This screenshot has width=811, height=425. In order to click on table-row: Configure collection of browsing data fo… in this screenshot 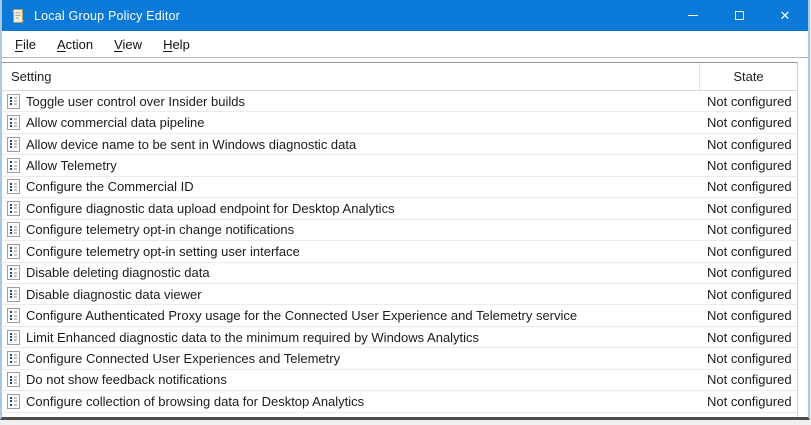, I will do `click(399, 402)`.